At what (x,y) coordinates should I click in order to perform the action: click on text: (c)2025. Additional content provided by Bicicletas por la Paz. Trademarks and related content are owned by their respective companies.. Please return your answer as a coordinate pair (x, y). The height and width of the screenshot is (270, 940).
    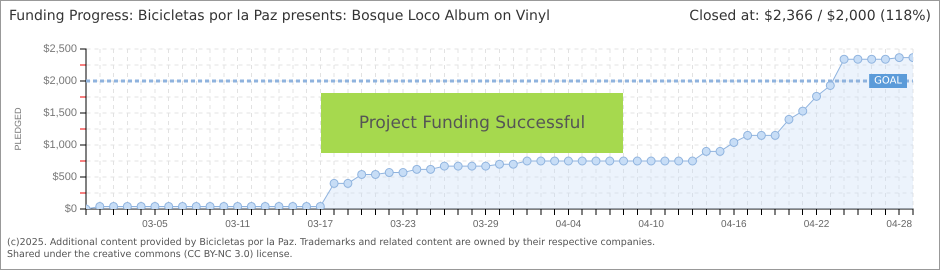
    Looking at the image, I should click on (331, 243).